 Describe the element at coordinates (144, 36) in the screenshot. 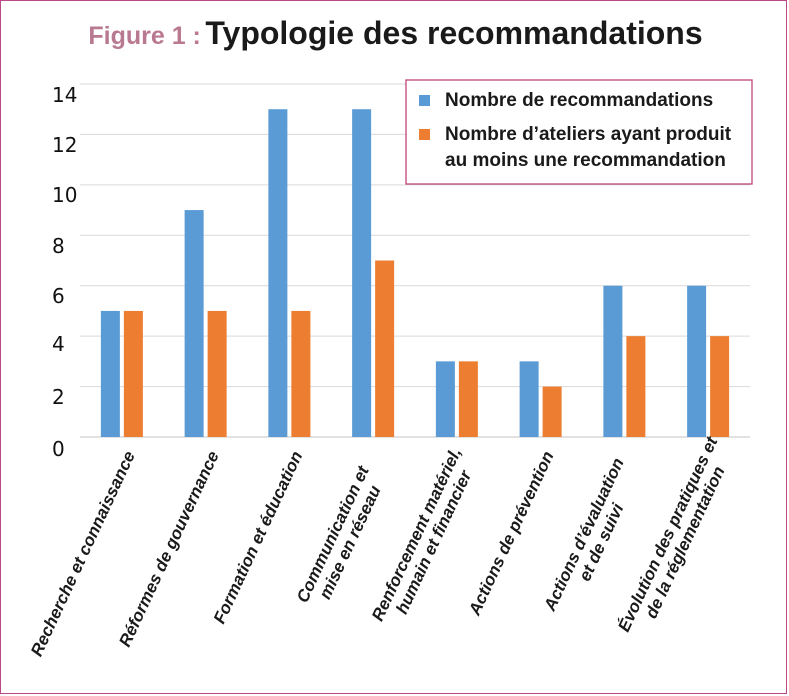

I see `figure-label: Figure 1 :` at that location.